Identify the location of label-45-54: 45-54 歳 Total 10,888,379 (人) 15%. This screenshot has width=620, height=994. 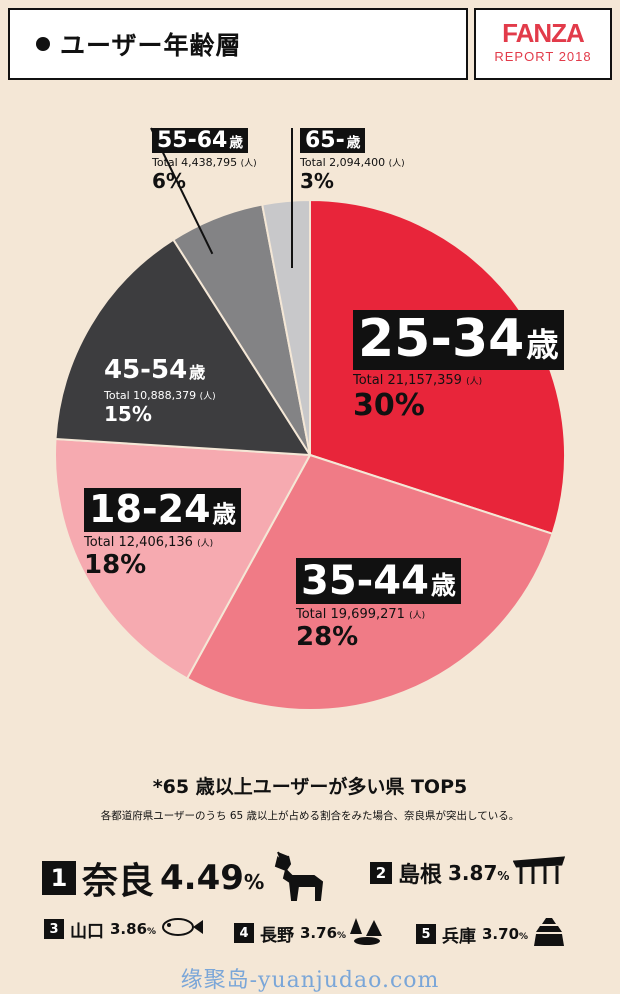
(160, 390).